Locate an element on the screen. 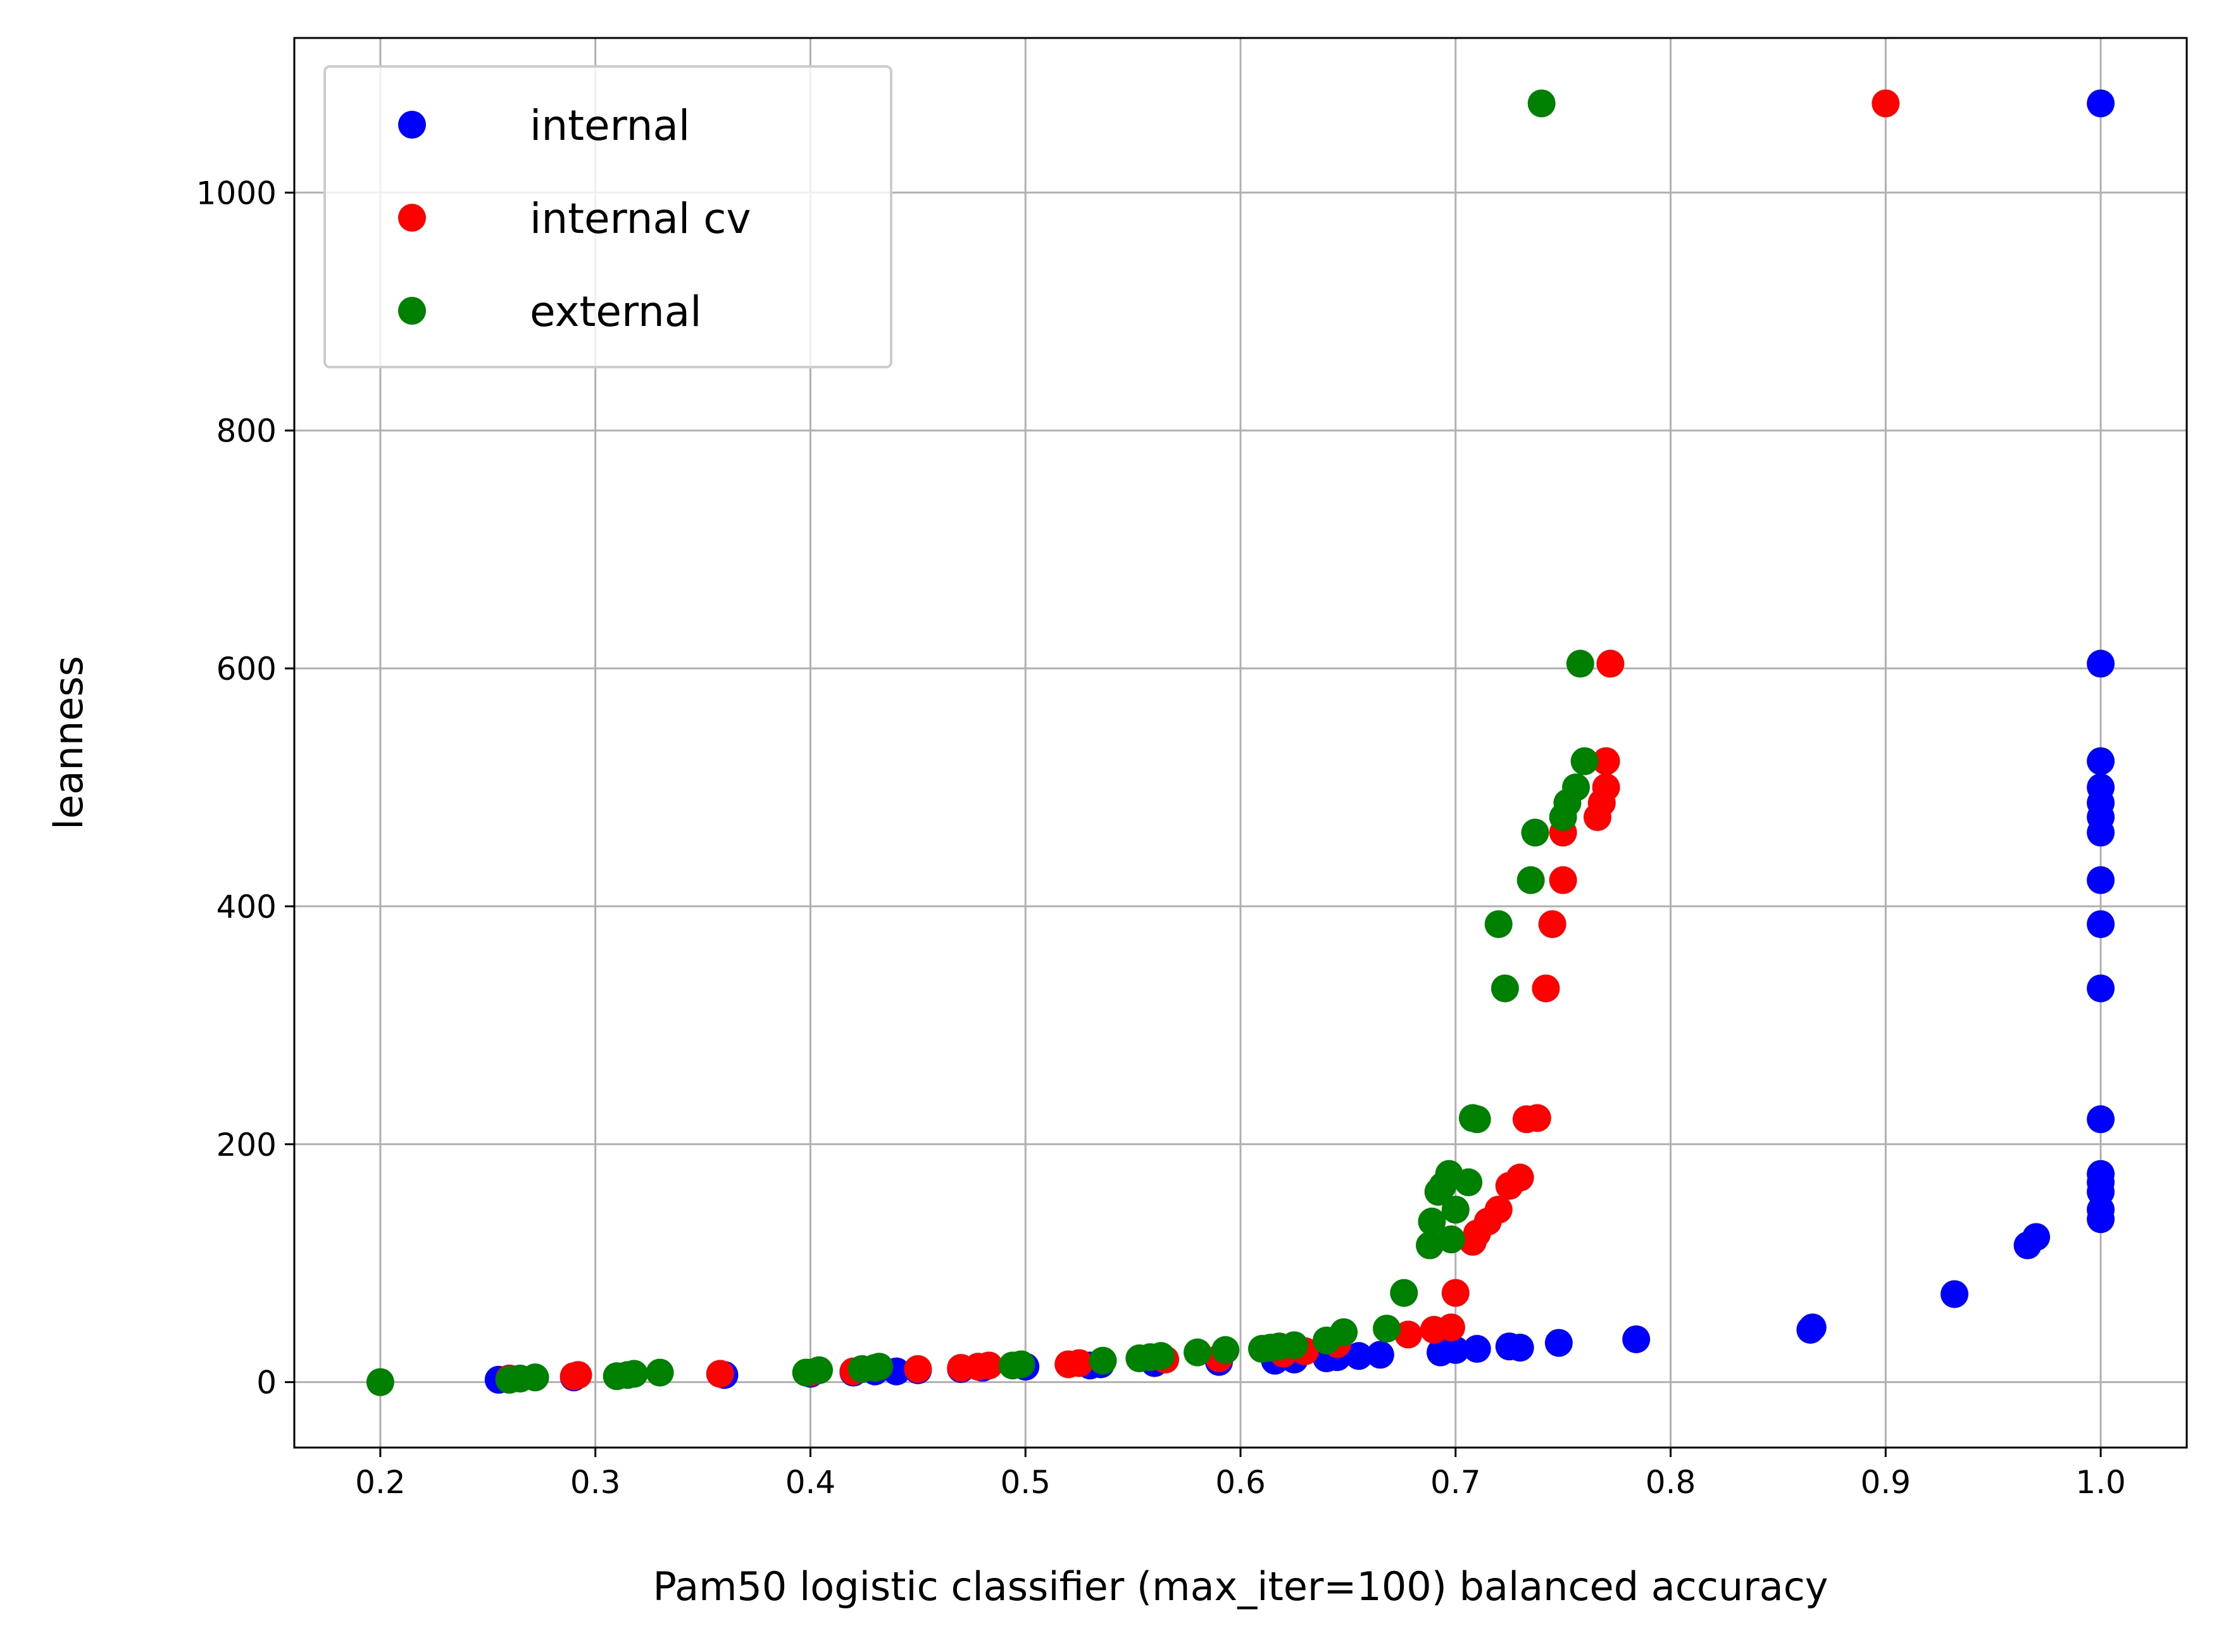  x-axis-ticks: 0.2 0.3 0.4 0.5 0.6 0.7 0.8 0.9 1.0 is located at coordinates (1240, 1474).